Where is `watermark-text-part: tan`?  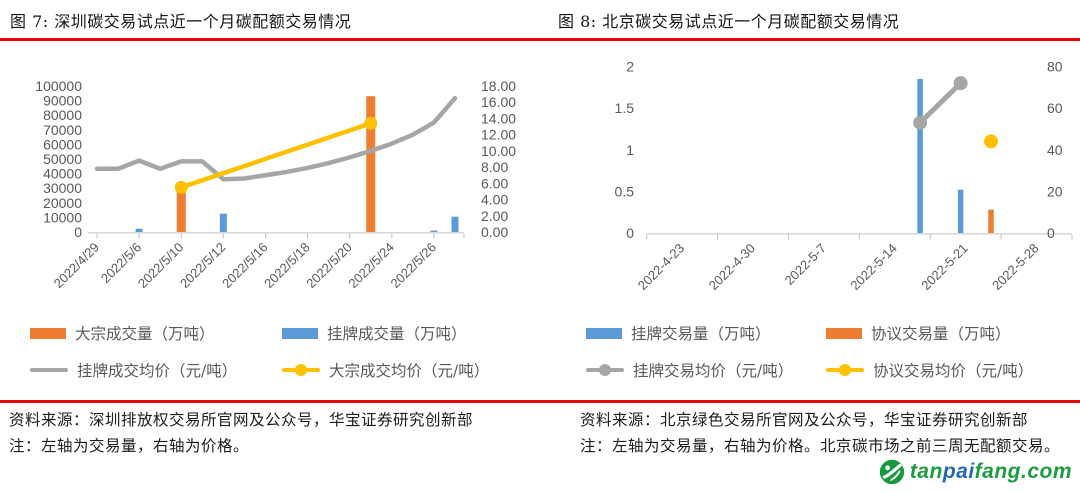
watermark-text-part: tan is located at coordinates (926, 471).